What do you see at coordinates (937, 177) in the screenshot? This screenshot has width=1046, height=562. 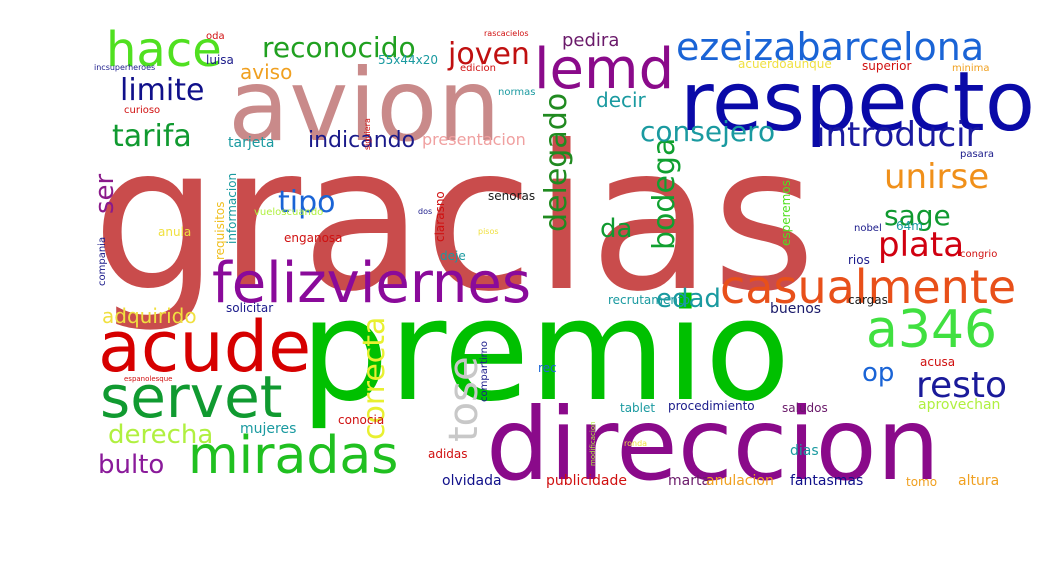 I see `word: unirse` at bounding box center [937, 177].